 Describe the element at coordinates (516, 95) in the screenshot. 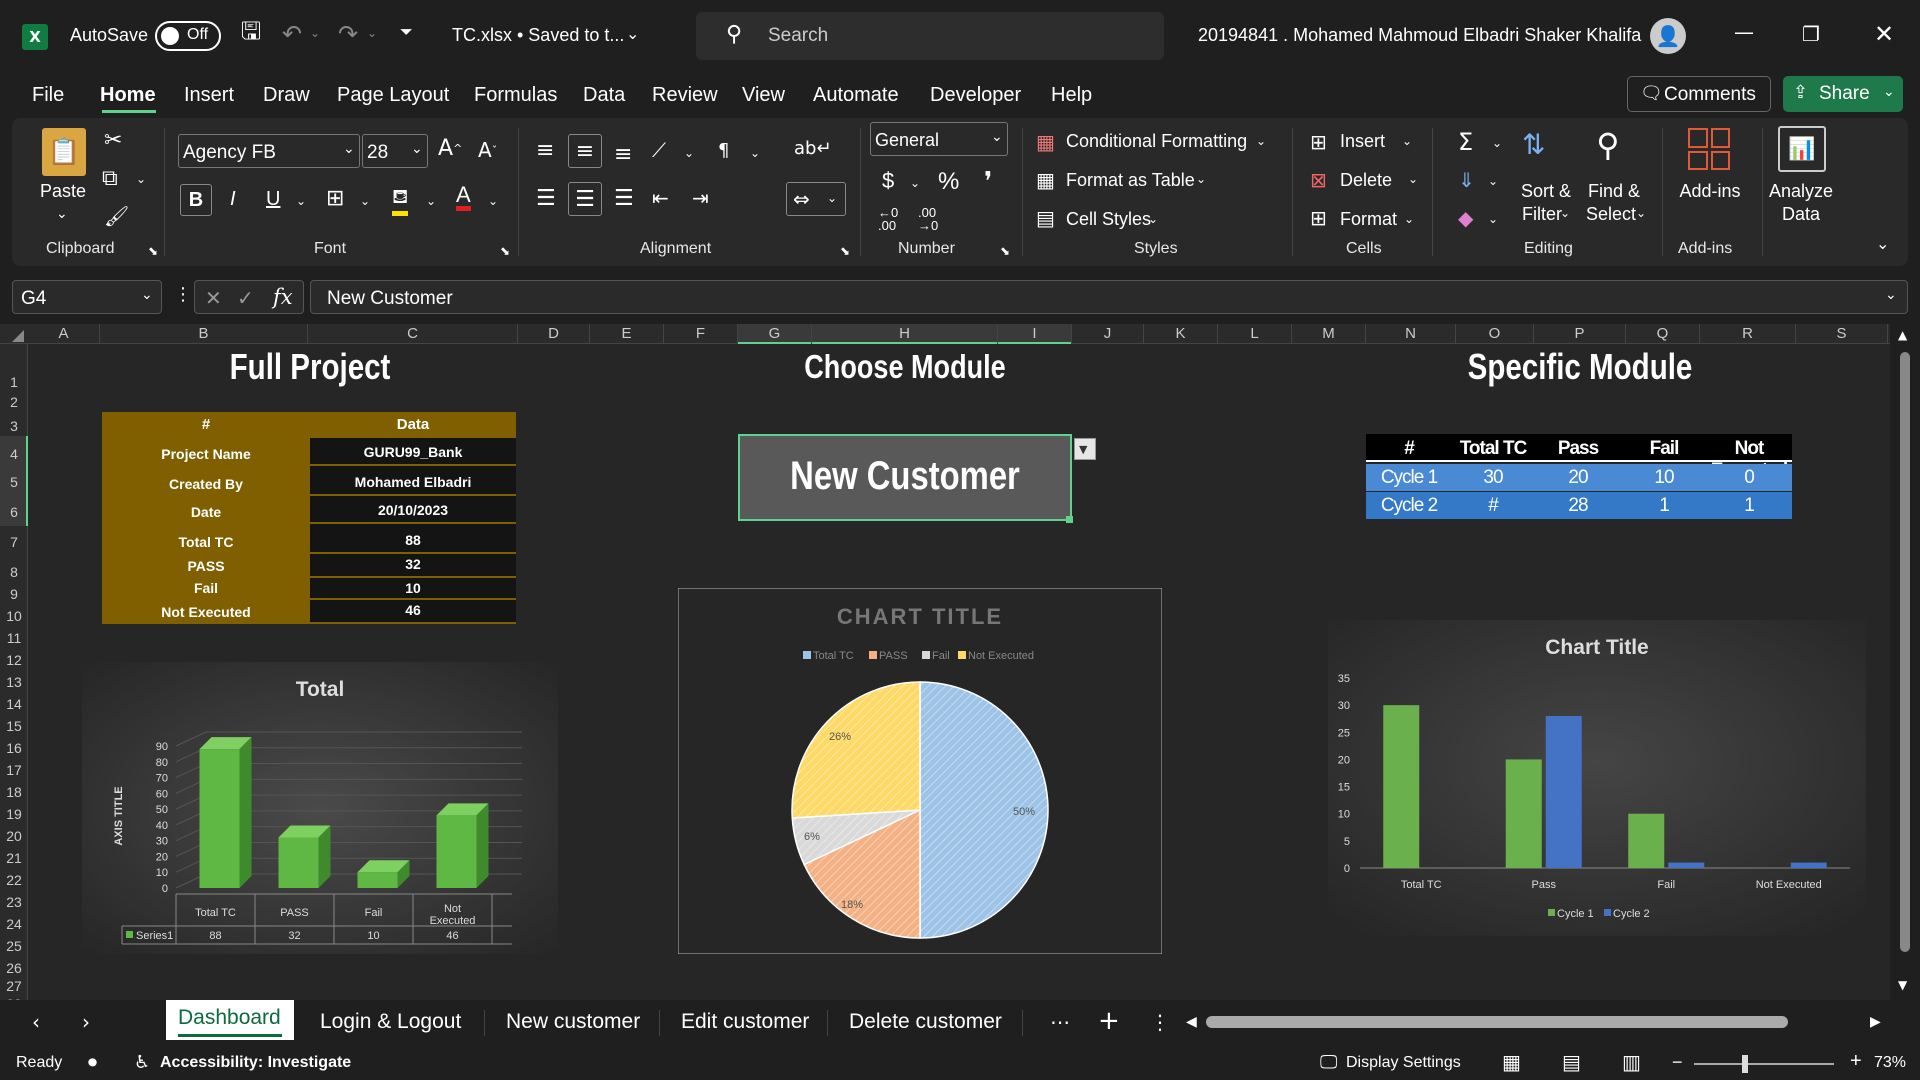

I see `menu-formulas: Formulas` at that location.